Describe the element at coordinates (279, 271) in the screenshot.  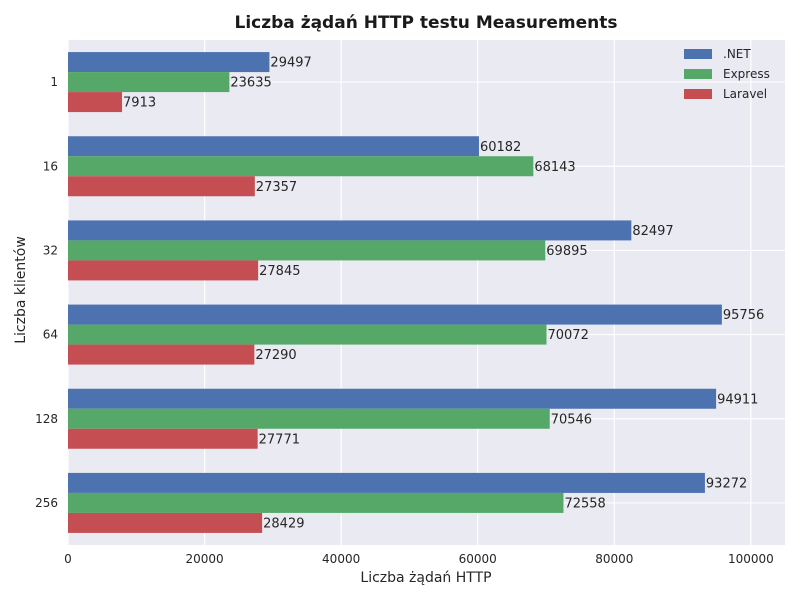
I see `bar-value-label: 27845` at that location.